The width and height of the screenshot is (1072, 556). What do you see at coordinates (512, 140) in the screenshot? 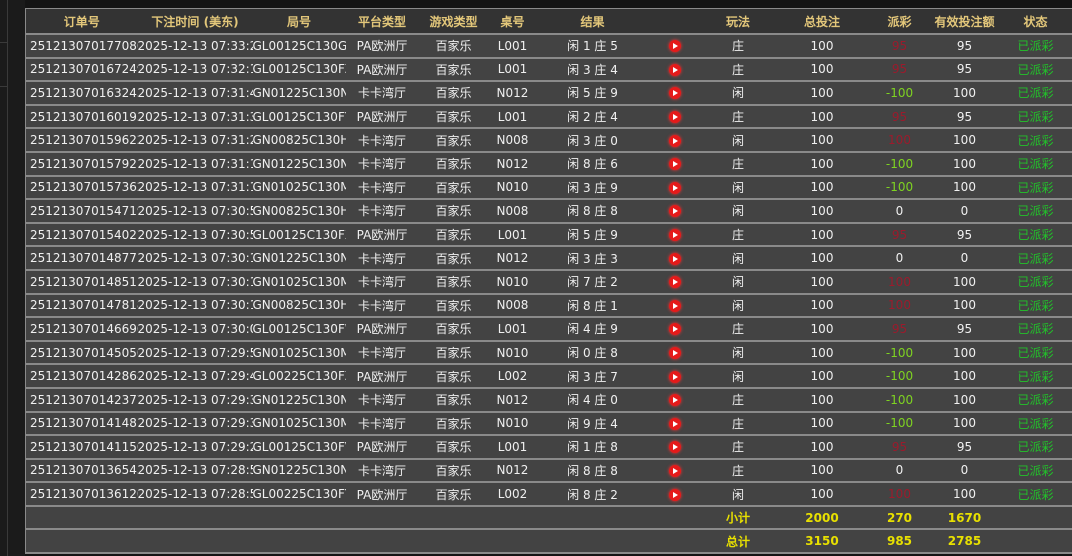
I see `table-no: N008` at bounding box center [512, 140].